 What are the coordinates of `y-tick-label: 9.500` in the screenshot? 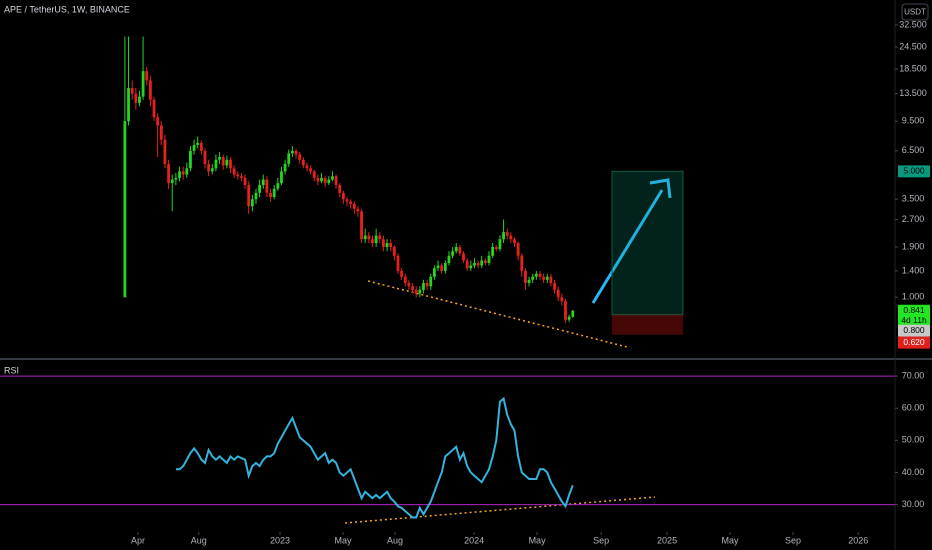 It's located at (913, 121).